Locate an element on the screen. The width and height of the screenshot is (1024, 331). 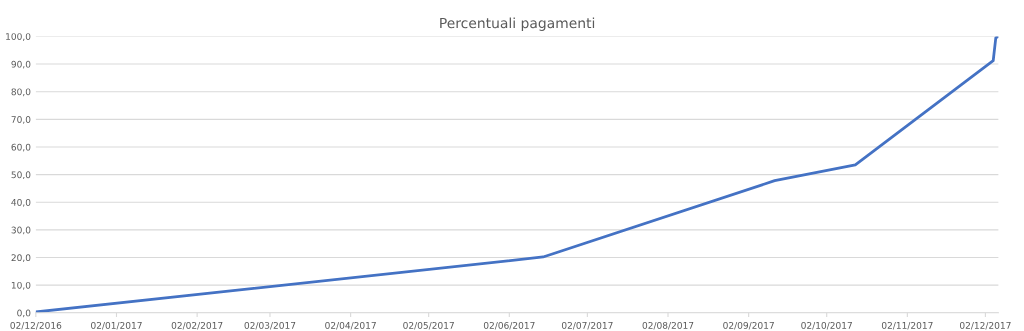
x-tick-label: 02/07/2017 is located at coordinates (587, 325).